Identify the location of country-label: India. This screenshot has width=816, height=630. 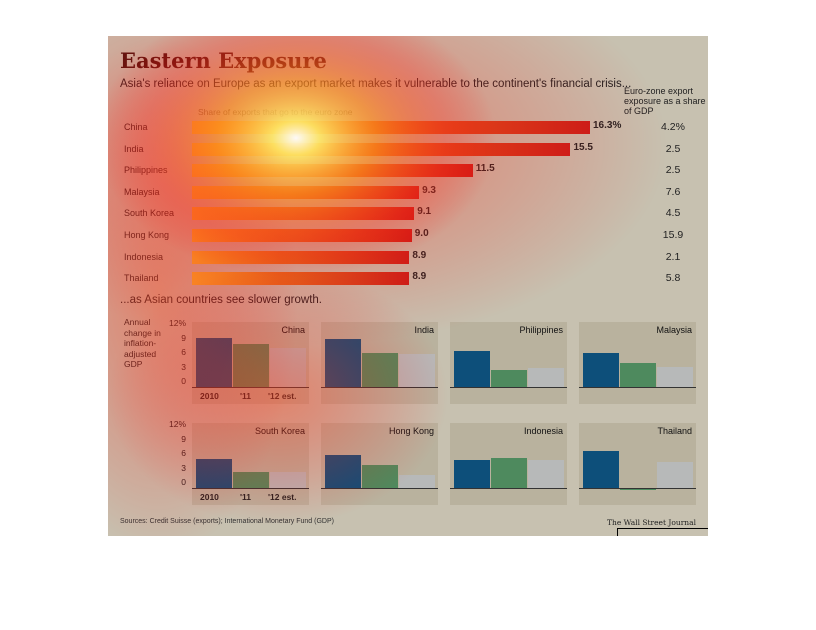
(134, 148).